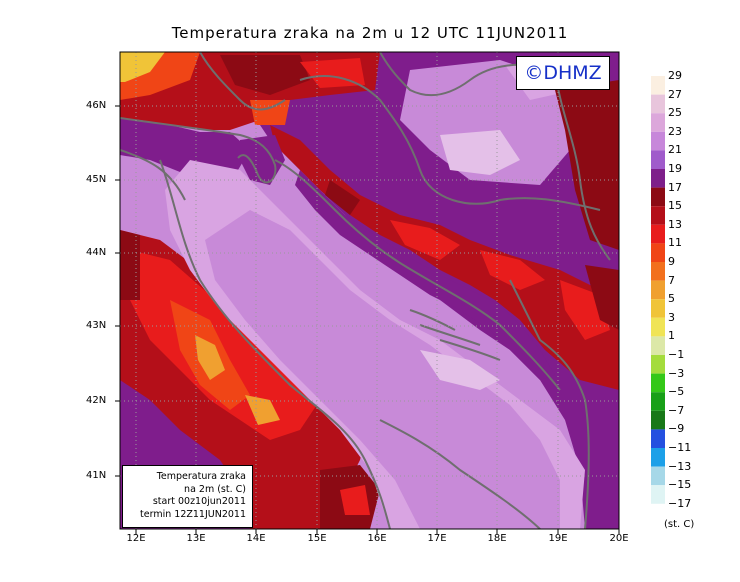 This screenshot has height=582, width=740. I want to click on lat-label-41n: 41N, so click(96, 475).